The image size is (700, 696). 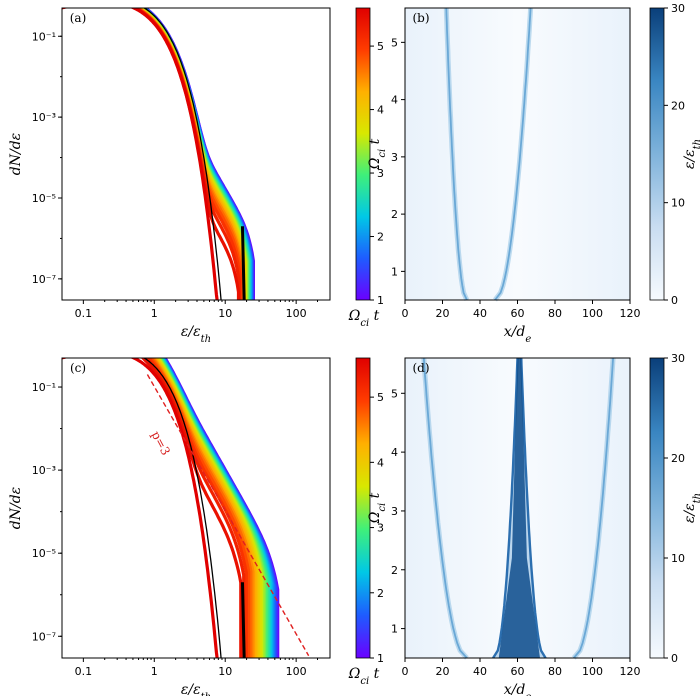 What do you see at coordinates (161, 443) in the screenshot?
I see `power-law-annotation: p=3` at bounding box center [161, 443].